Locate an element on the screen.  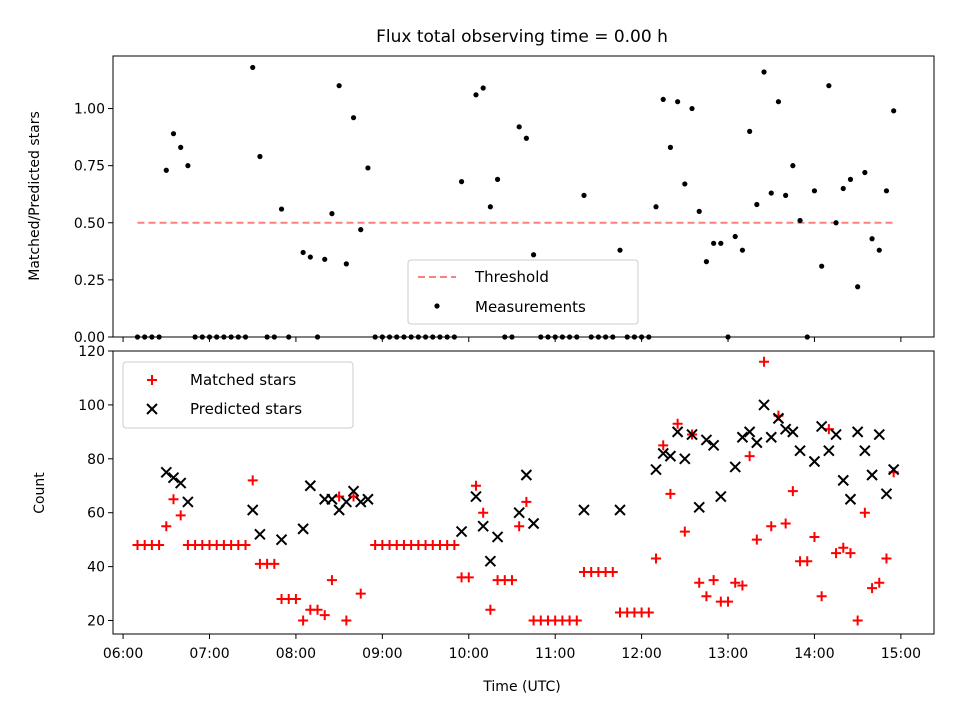
x-tick-label: 15:00 is located at coordinates (901, 654).